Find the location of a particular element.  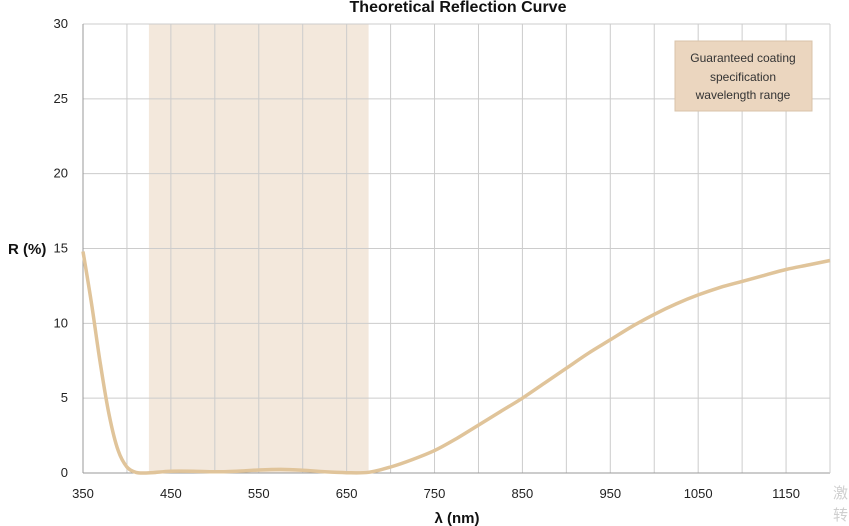

y-tick-label: 20 is located at coordinates (61, 173).